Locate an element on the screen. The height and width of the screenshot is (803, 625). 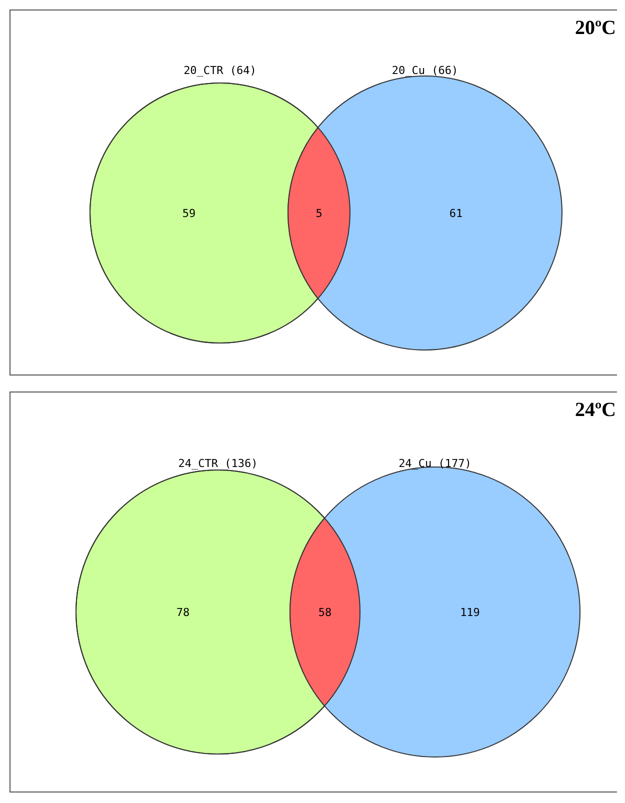
data-label: 5 is located at coordinates (319, 213).